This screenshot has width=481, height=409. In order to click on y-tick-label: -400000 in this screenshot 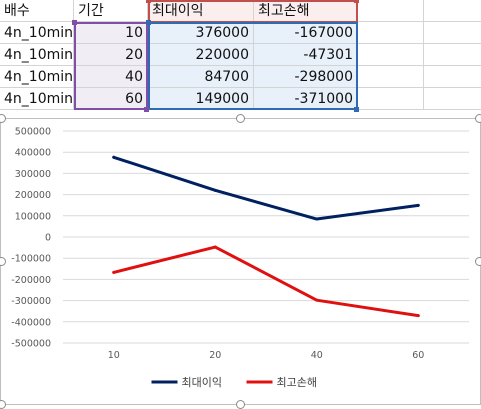, I will do `click(31, 322)`.